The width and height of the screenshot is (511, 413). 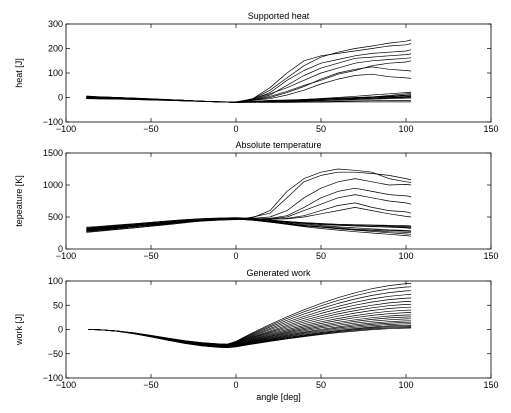 I want to click on x-axis-label: angle [deg], so click(x=278, y=397).